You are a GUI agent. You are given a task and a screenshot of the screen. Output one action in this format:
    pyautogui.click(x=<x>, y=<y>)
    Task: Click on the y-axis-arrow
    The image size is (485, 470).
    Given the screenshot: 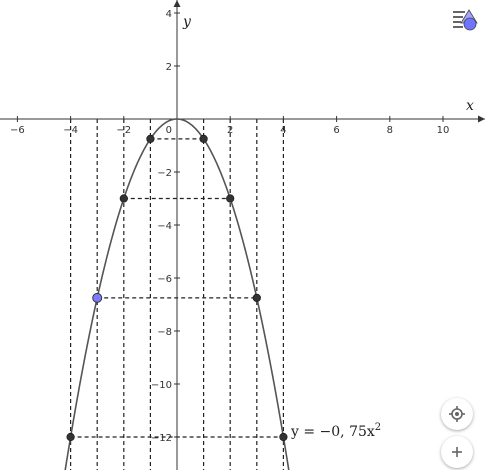 What is the action you would take?
    pyautogui.click(x=177, y=3)
    